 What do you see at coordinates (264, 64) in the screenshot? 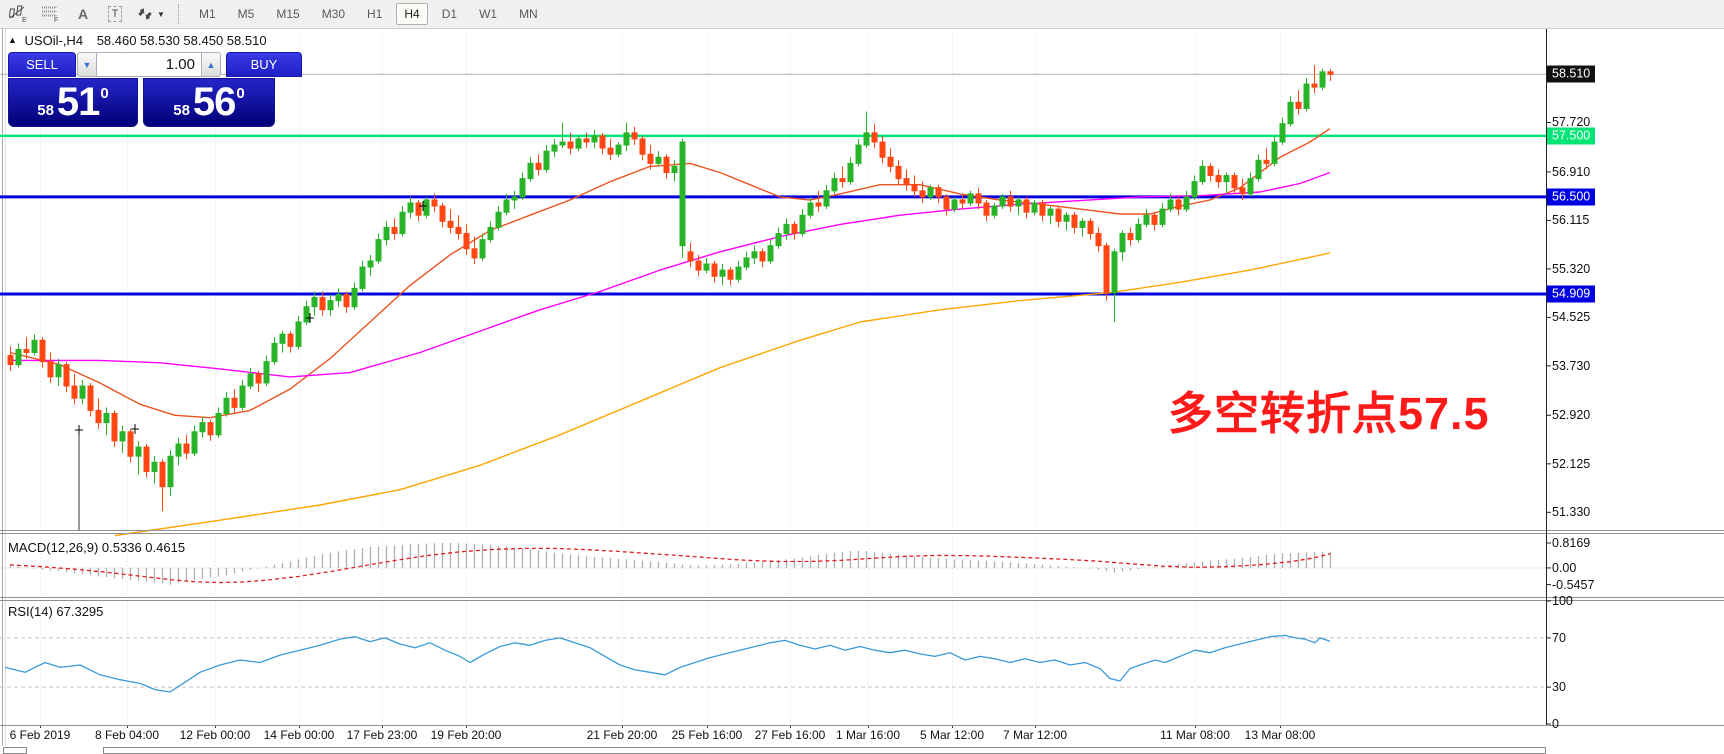
I see `buy-button: BUY` at bounding box center [264, 64].